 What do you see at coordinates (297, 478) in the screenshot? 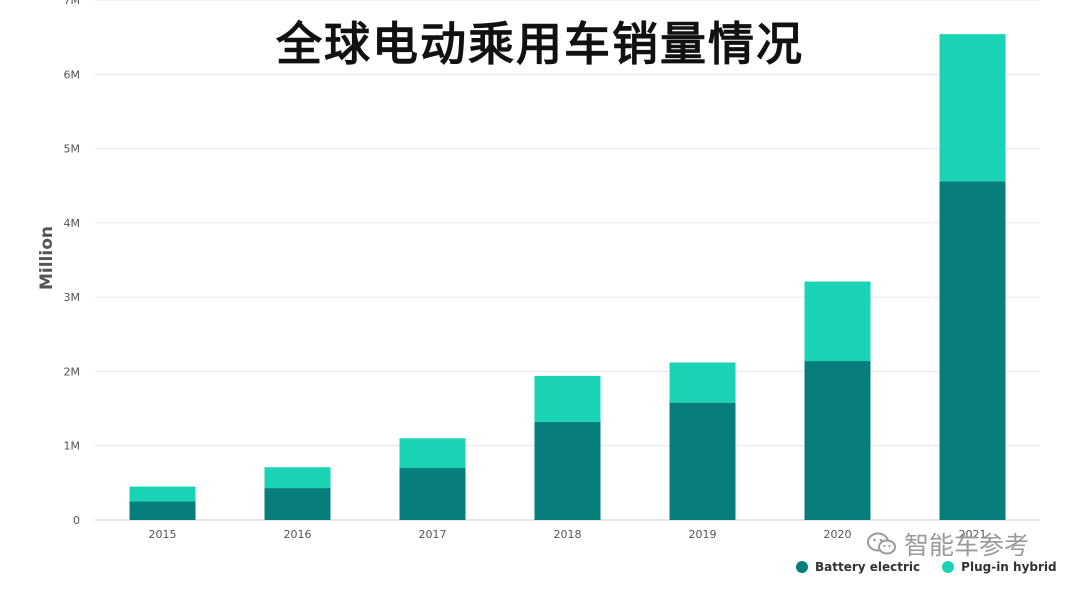
I see `bar-plug-in-hybrid-2016` at bounding box center [297, 478].